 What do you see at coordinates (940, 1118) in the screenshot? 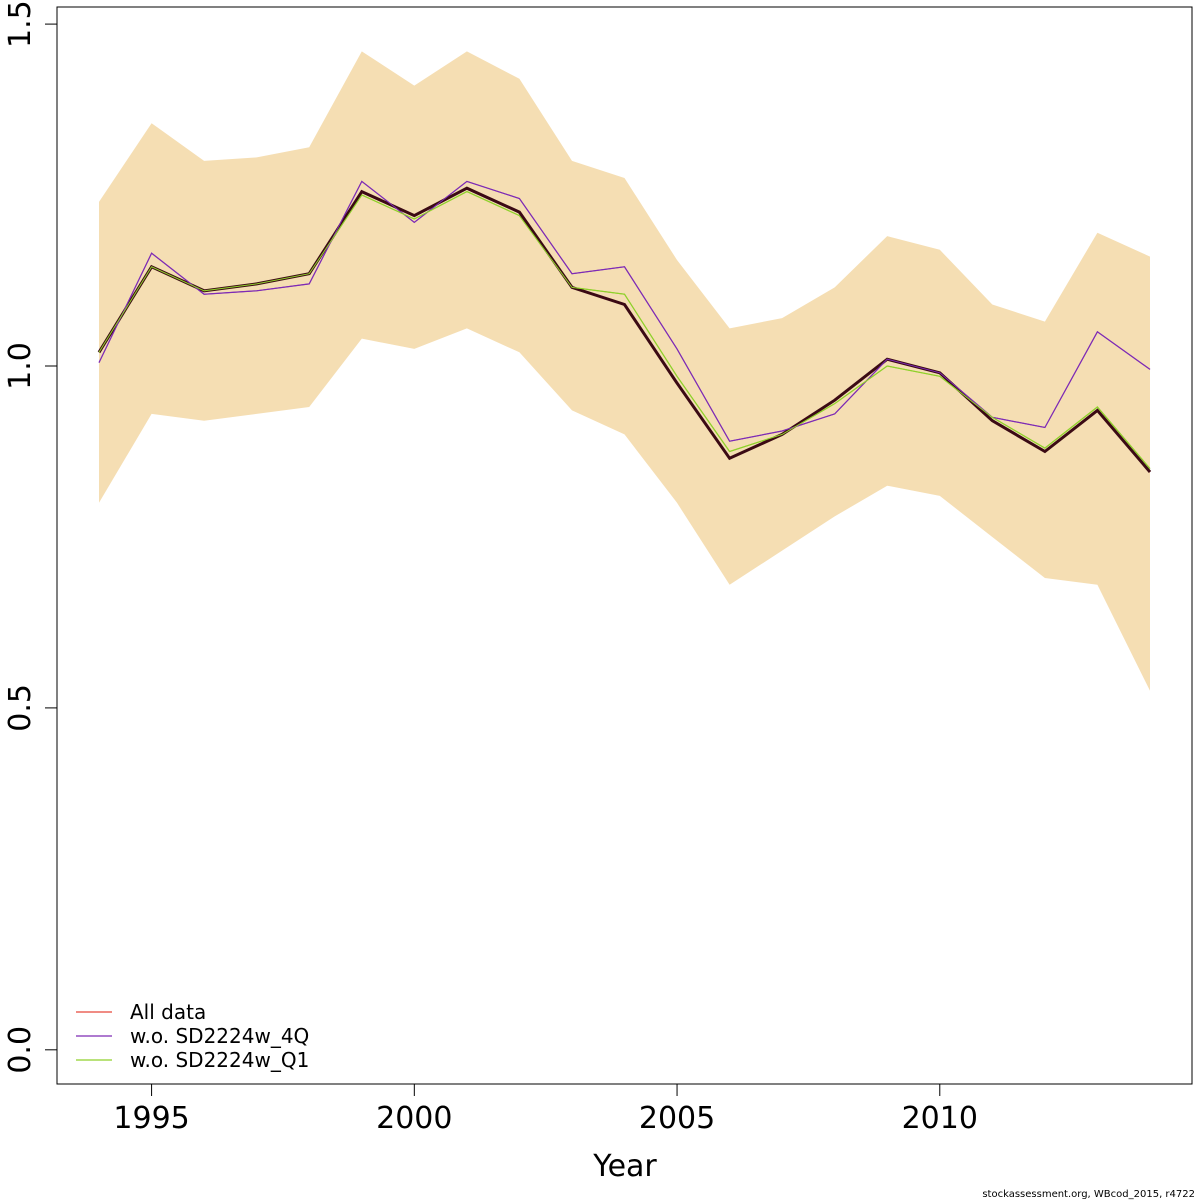
I see `x-tick-label: 2010` at bounding box center [940, 1118].